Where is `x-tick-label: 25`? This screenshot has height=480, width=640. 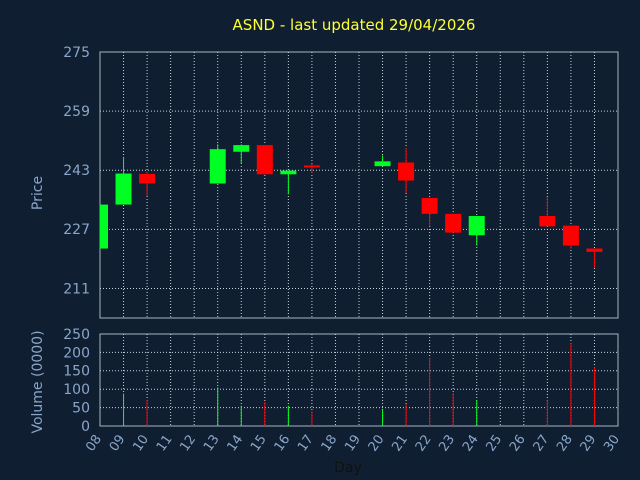
x-tick-label: 25 is located at coordinates (494, 443).